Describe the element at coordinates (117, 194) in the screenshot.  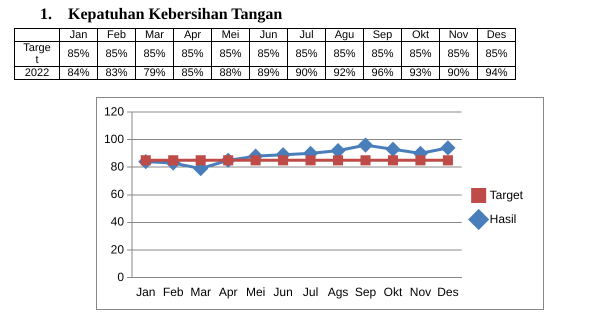
I see `y-tick-label: 60` at that location.